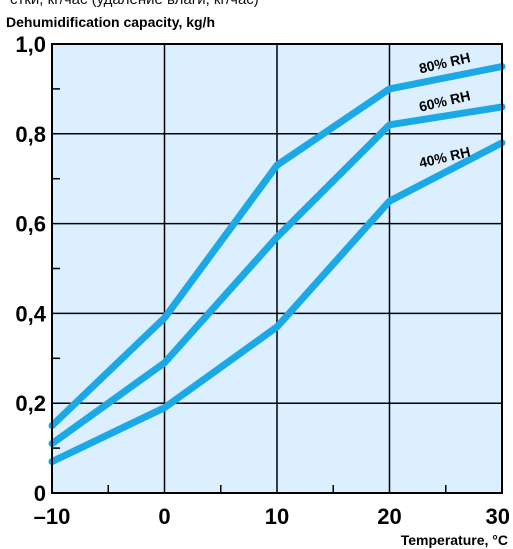 This screenshot has width=513, height=549. Describe the element at coordinates (30, 403) in the screenshot. I see `y-tick-label: 0,2` at that location.